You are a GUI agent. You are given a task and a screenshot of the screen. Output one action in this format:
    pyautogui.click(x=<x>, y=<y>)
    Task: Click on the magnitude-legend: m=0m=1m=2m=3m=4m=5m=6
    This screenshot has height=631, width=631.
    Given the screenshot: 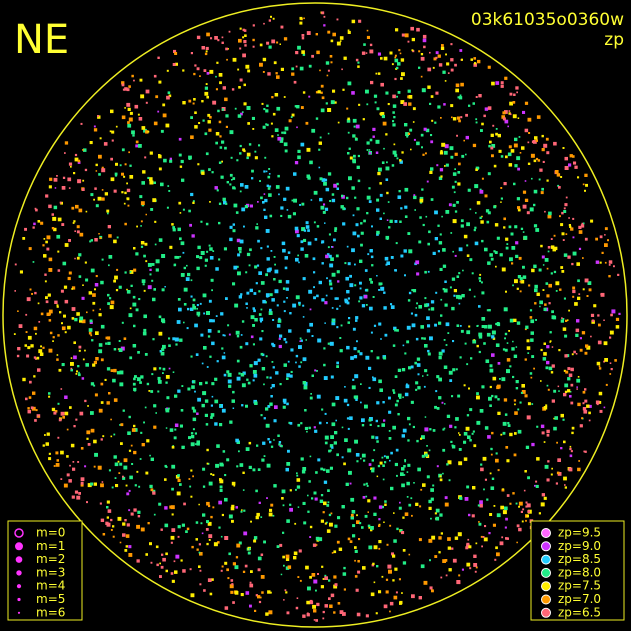 What is the action you would take?
    pyautogui.click(x=39, y=572)
    